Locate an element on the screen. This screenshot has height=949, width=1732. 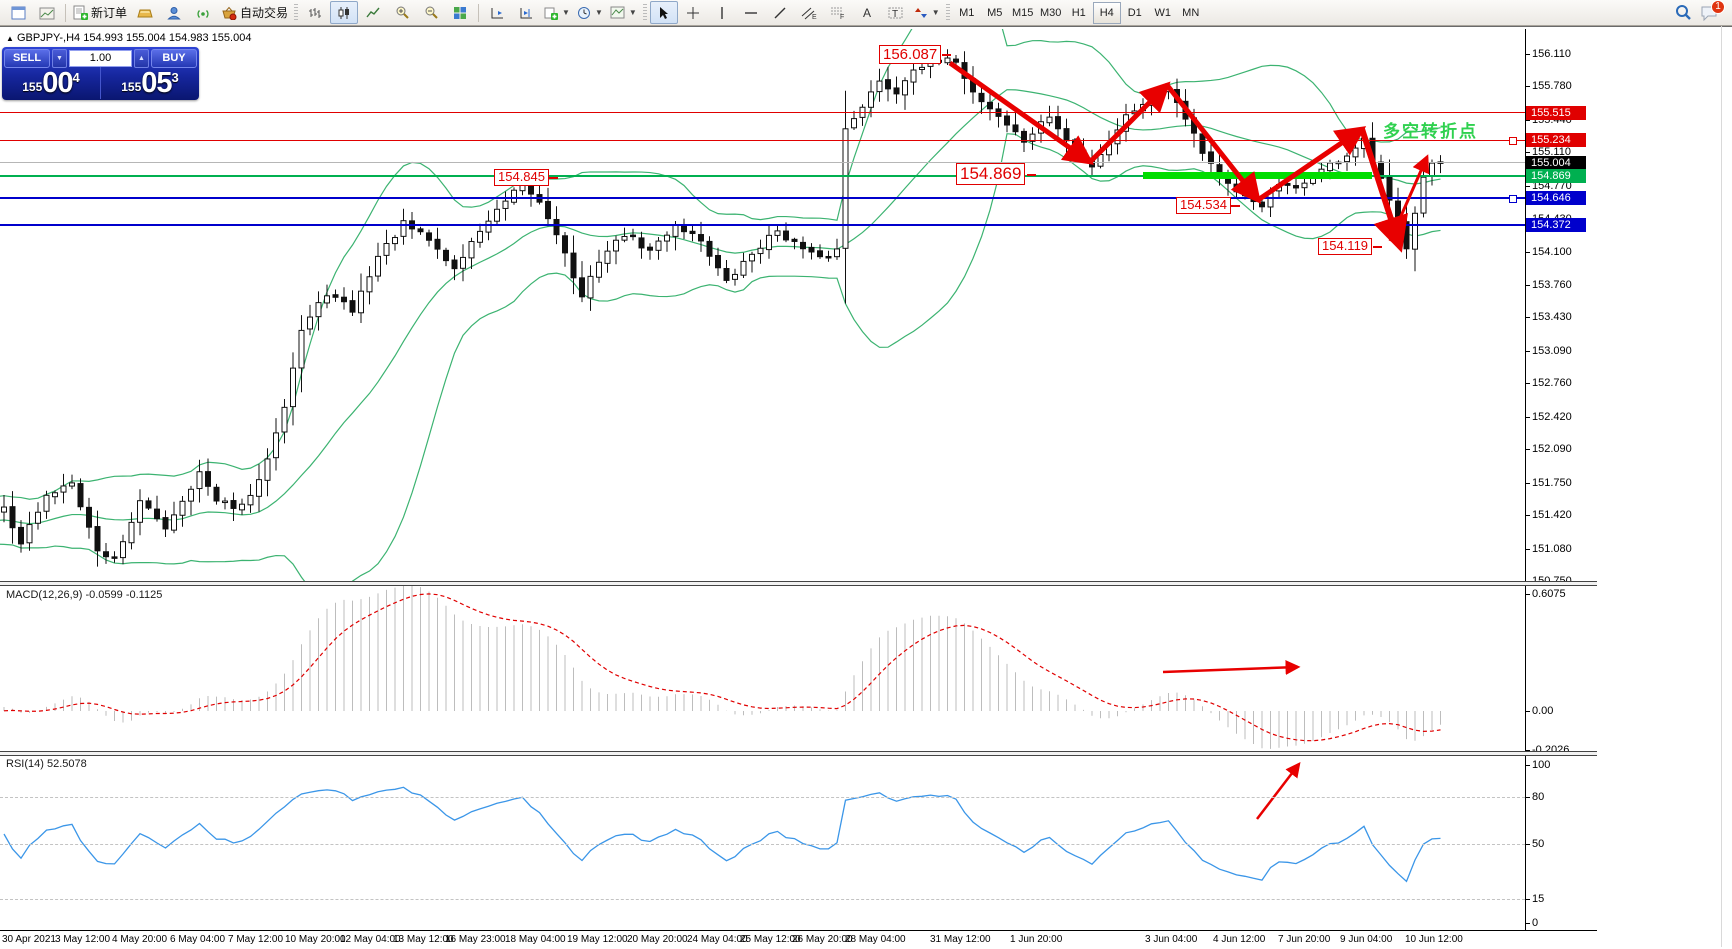
strategy-tester-button is located at coordinates (47, 12).